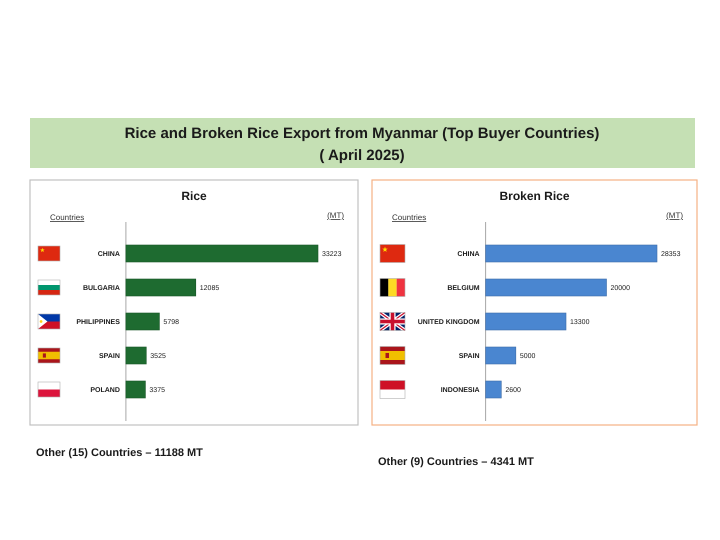 The image size is (720, 540). I want to click on text: Other (9) Countries – 4341 MT, so click(456, 462).